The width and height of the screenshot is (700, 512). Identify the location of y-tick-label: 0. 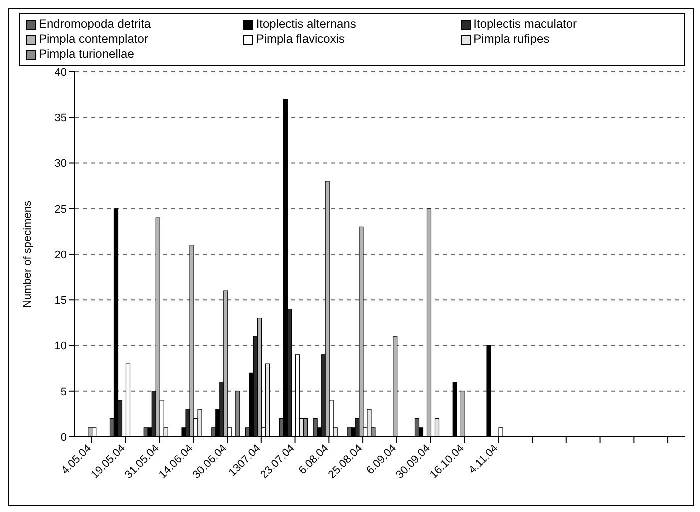
(63, 438).